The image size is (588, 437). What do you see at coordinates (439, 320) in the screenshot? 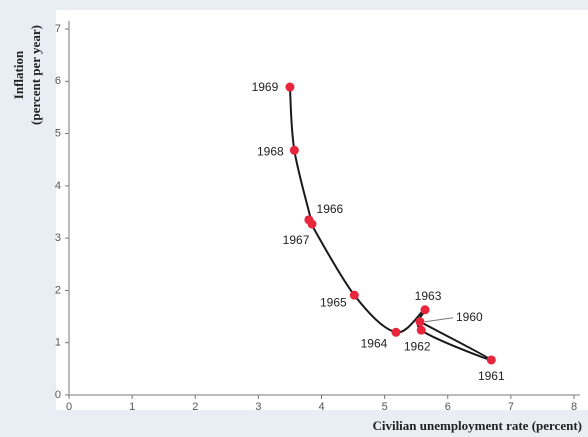
I see `leader-line` at bounding box center [439, 320].